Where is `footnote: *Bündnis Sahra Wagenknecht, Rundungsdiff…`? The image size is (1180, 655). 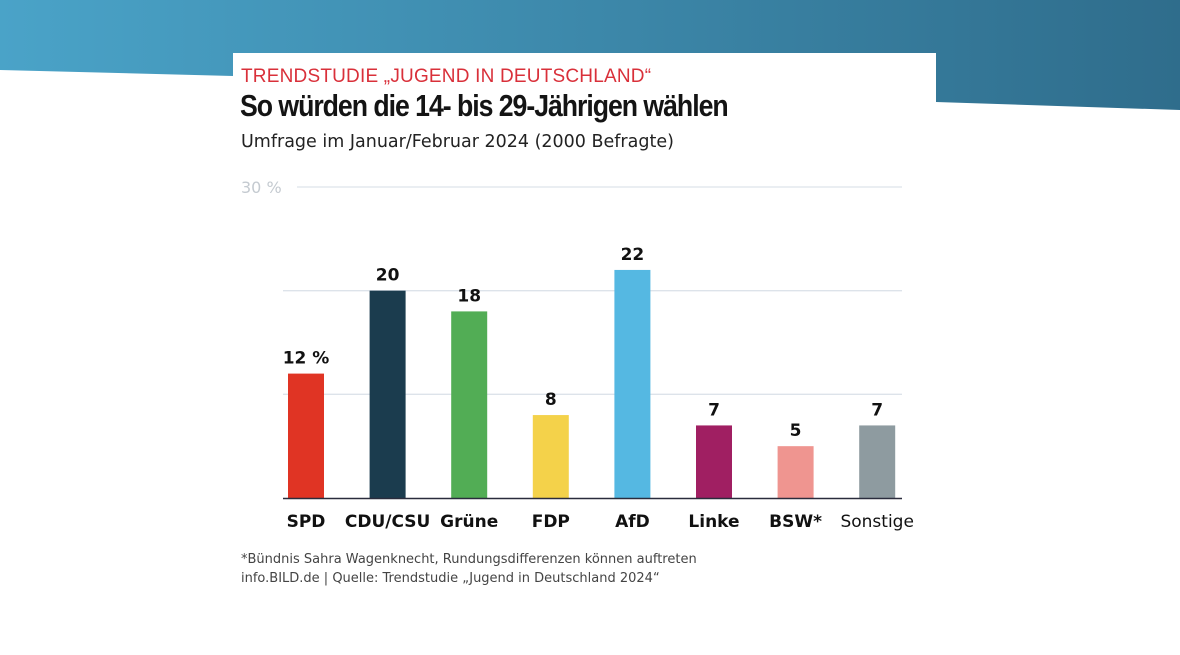 footnote: *Bündnis Sahra Wagenknecht, Rundungsdiff… is located at coordinates (469, 559).